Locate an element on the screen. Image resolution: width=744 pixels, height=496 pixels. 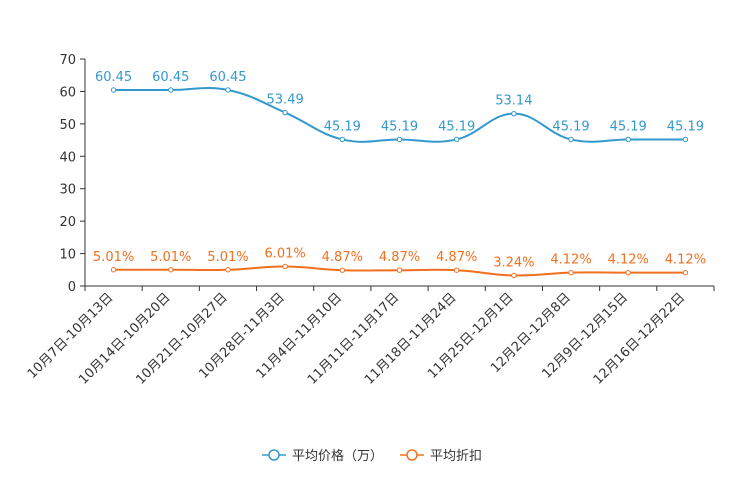
data-label: 53.14 is located at coordinates (513, 101).